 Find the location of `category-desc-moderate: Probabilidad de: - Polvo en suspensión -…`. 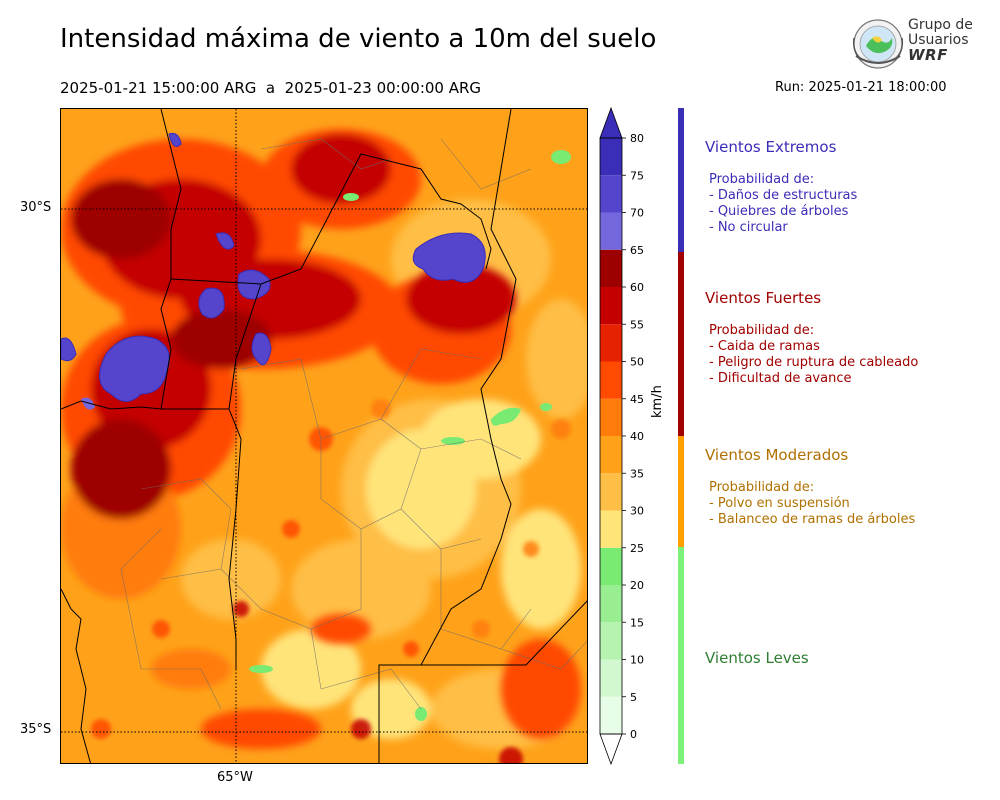

category-desc-moderate: Probabilidad de: - Polvo en suspensión -… is located at coordinates (812, 503).